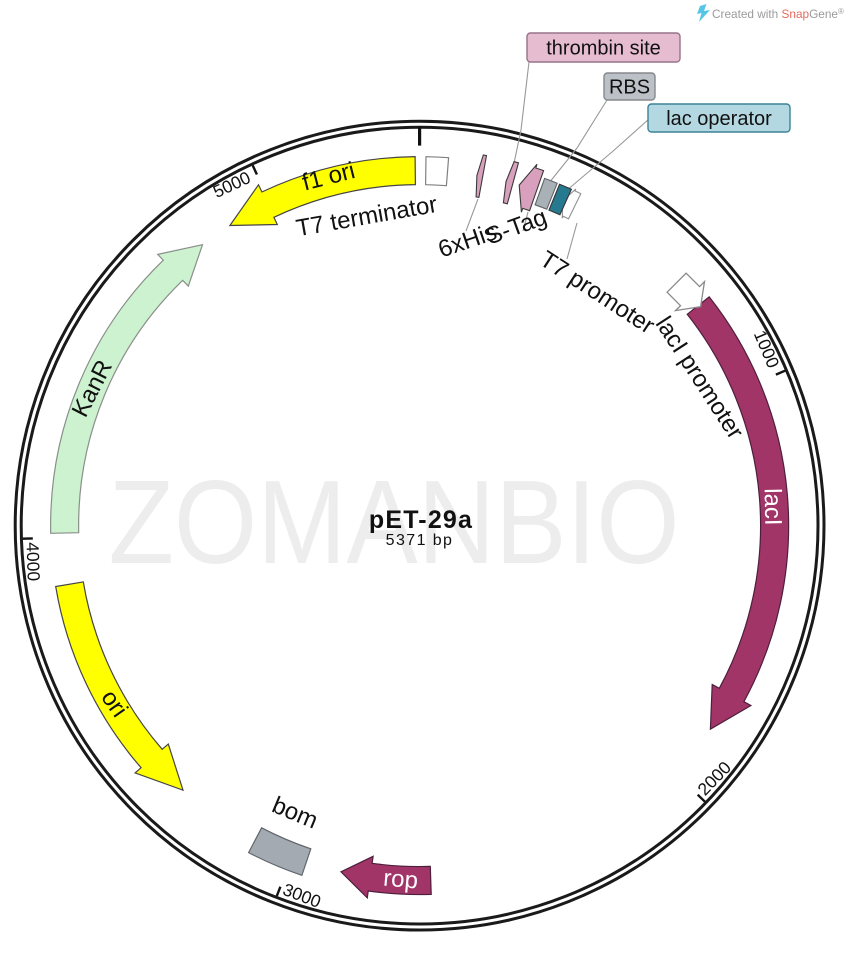  I want to click on svg-text: RBS, so click(629, 88).